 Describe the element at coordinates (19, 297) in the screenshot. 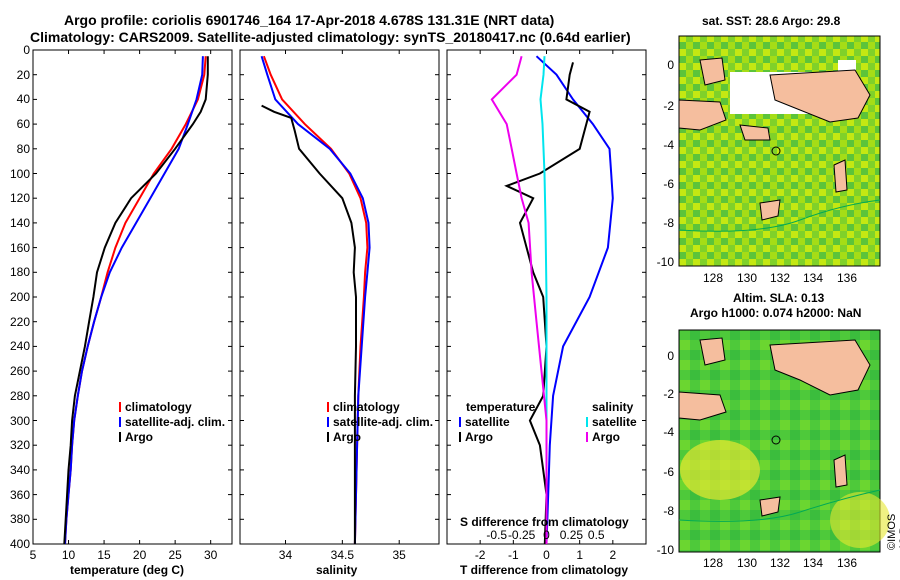

I see `depth-tick-label: 200` at that location.